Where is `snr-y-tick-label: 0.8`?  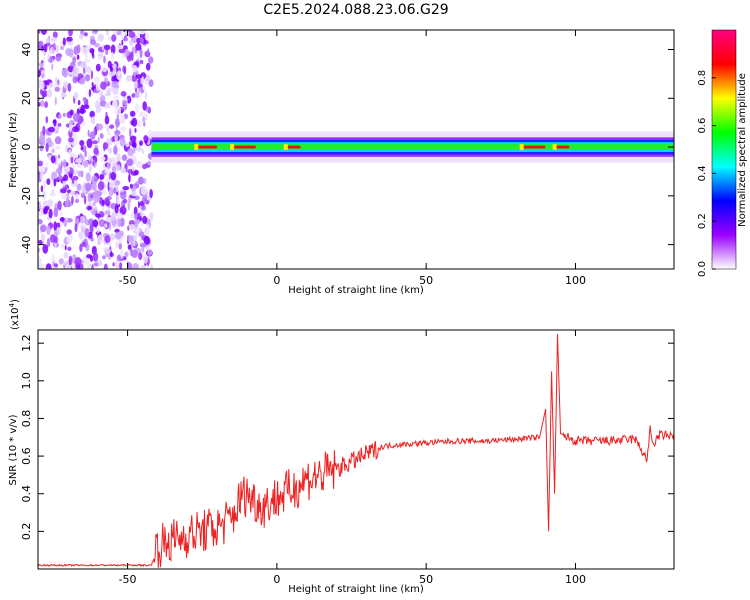
snr-y-tick-label: 0.8 is located at coordinates (26, 419).